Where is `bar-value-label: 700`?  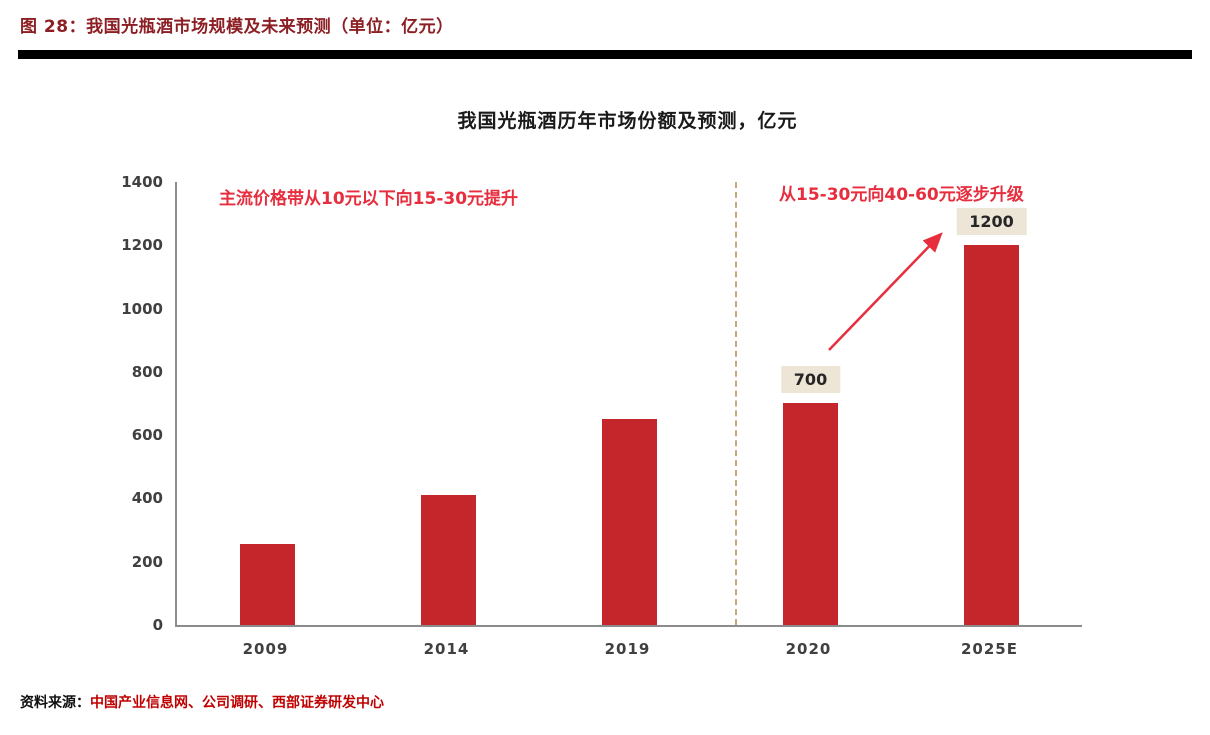
bar-value-label: 700 is located at coordinates (810, 379).